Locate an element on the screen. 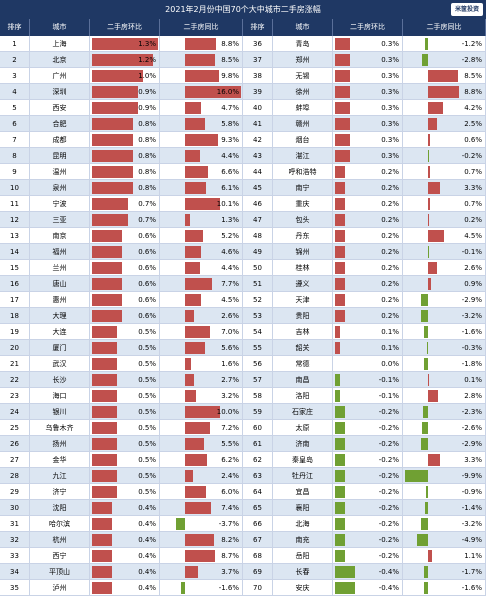  mom-value: 0.9% is located at coordinates (147, 108).